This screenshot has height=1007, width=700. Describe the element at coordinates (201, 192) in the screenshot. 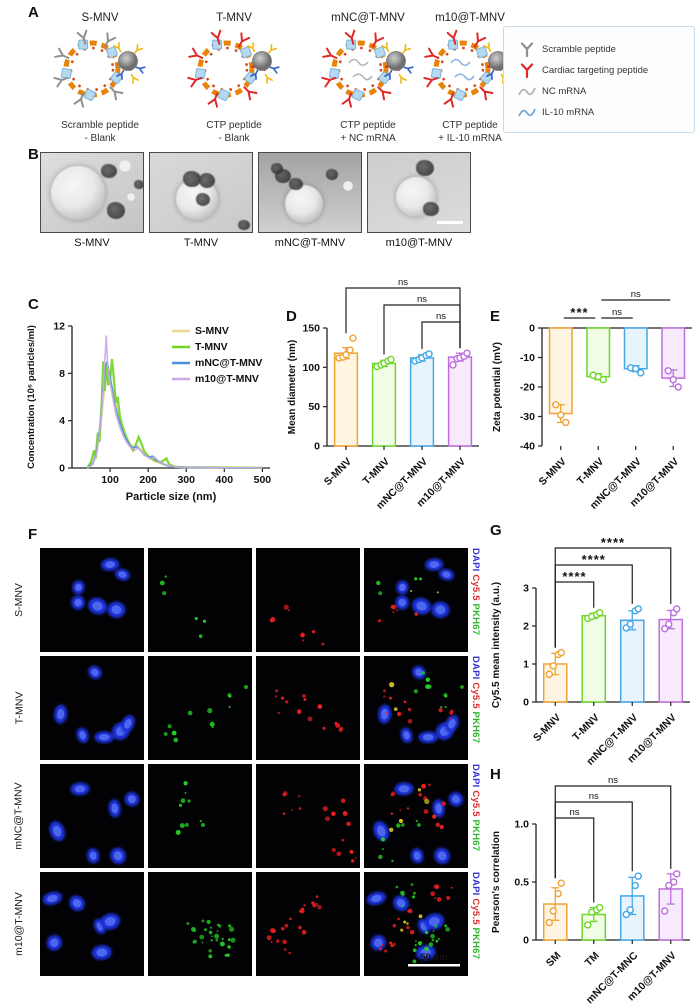

I see `tem-image-T-MNV` at that location.